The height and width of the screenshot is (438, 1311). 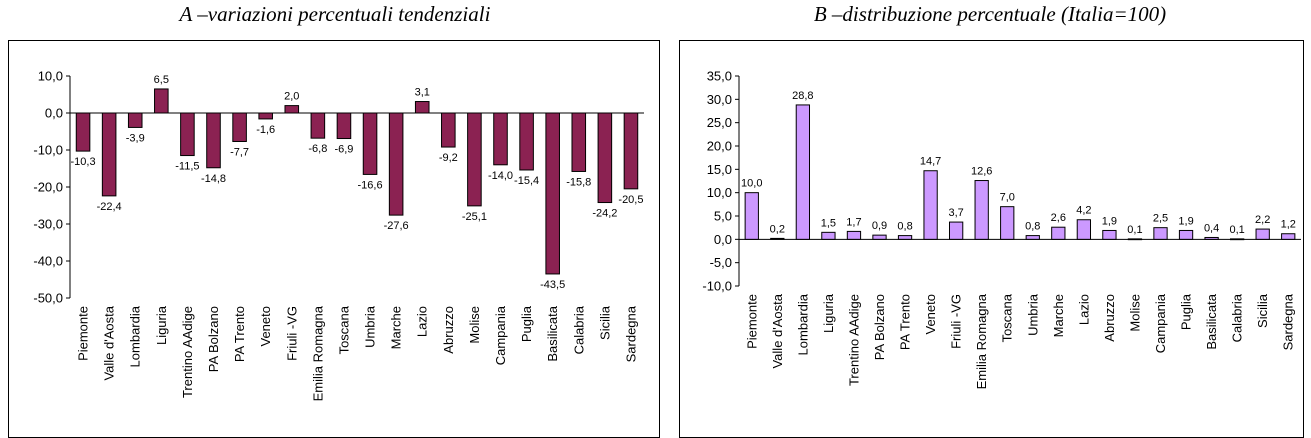 I want to click on chart-b-data-label: 0,1, so click(x=1236, y=230).